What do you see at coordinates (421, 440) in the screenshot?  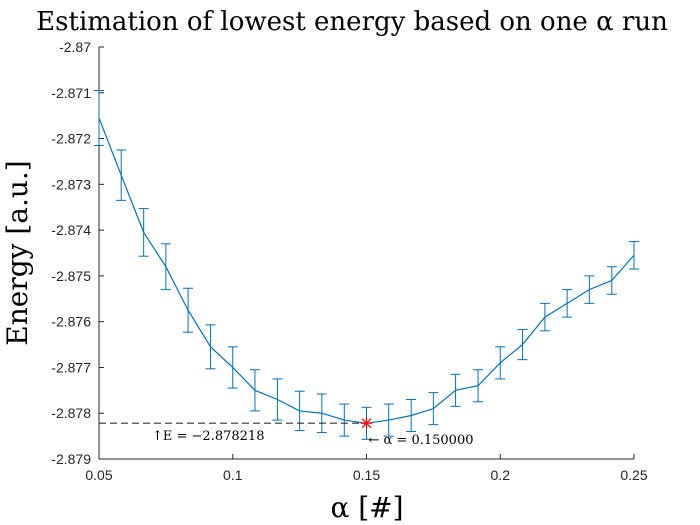 I see `minimum-alpha-label: ← α = 0.150000` at bounding box center [421, 440].